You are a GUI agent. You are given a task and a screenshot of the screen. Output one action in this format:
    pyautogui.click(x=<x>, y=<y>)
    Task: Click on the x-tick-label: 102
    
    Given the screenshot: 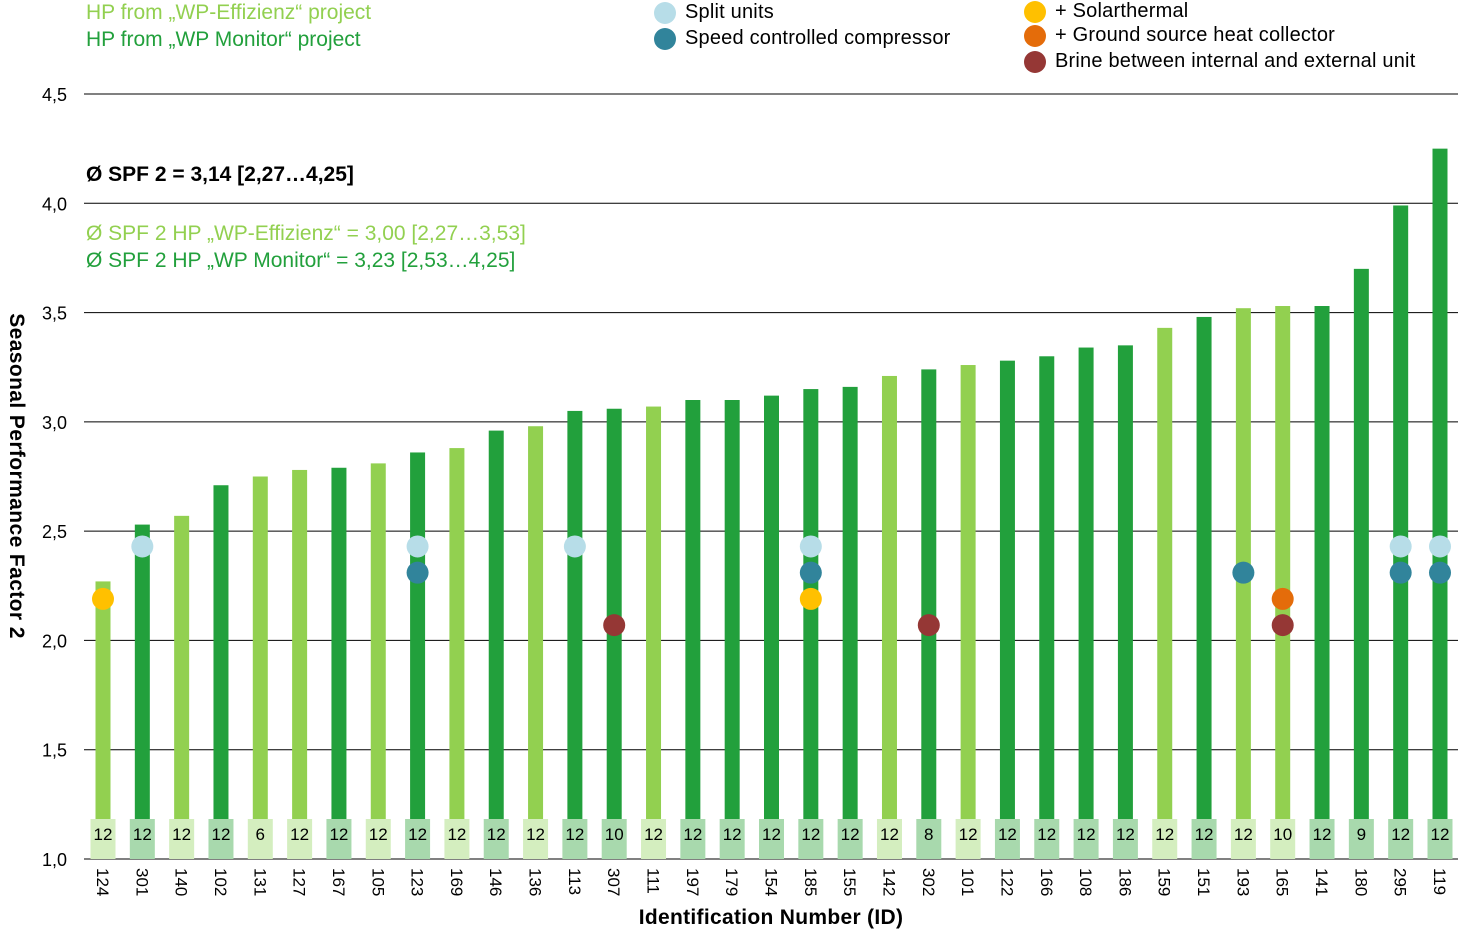 What is the action you would take?
    pyautogui.click(x=220, y=882)
    